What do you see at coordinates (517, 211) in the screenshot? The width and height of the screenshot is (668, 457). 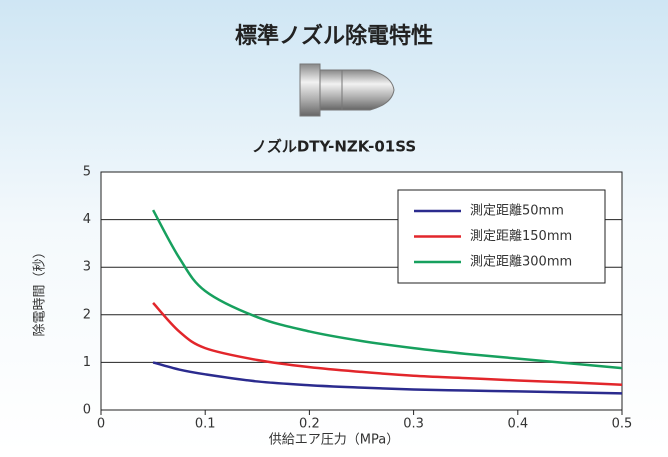 I see `legend-label: 測定距離50mm` at bounding box center [517, 211].